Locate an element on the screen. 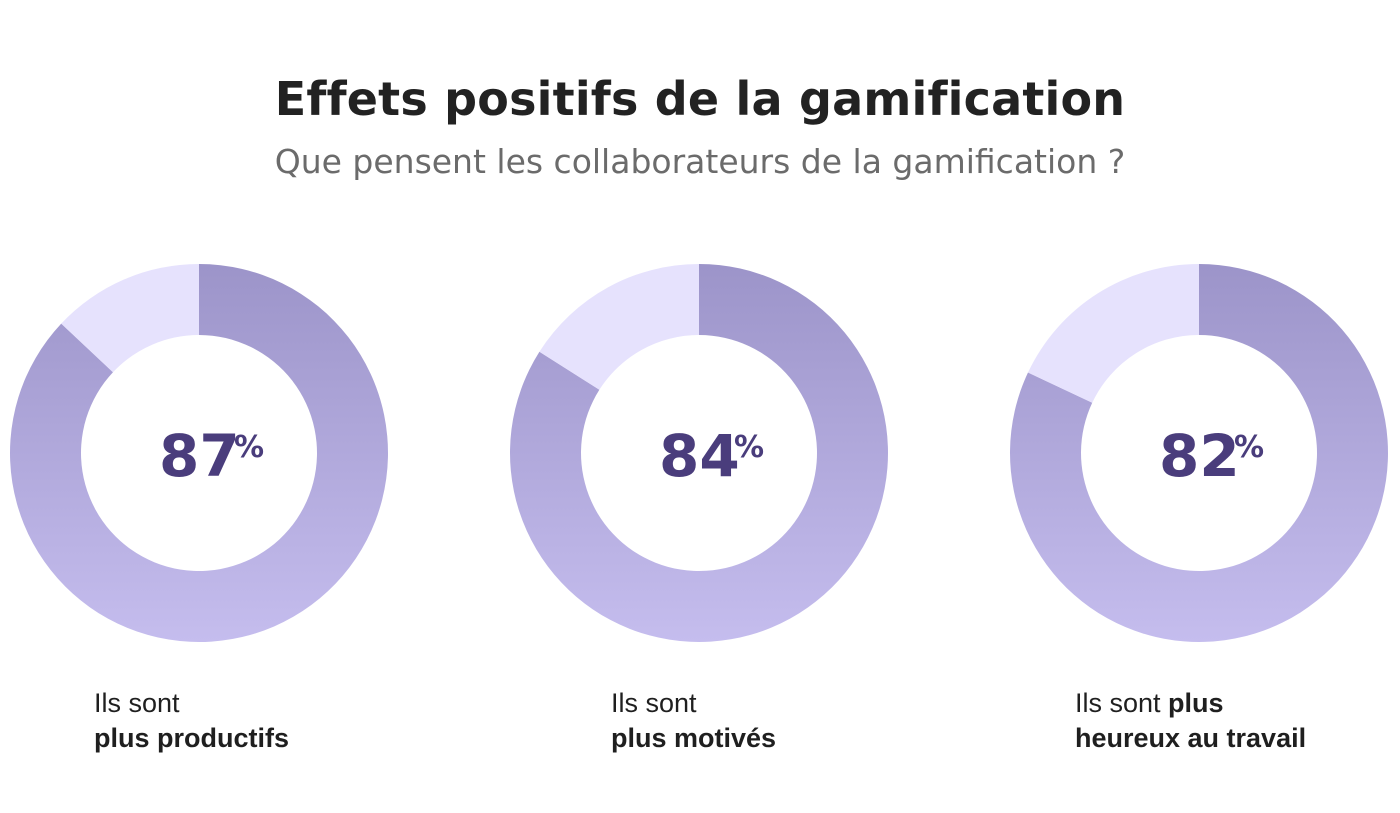 The width and height of the screenshot is (1400, 813). caption-motivated: Ils sont plus motivés is located at coordinates (693, 721).